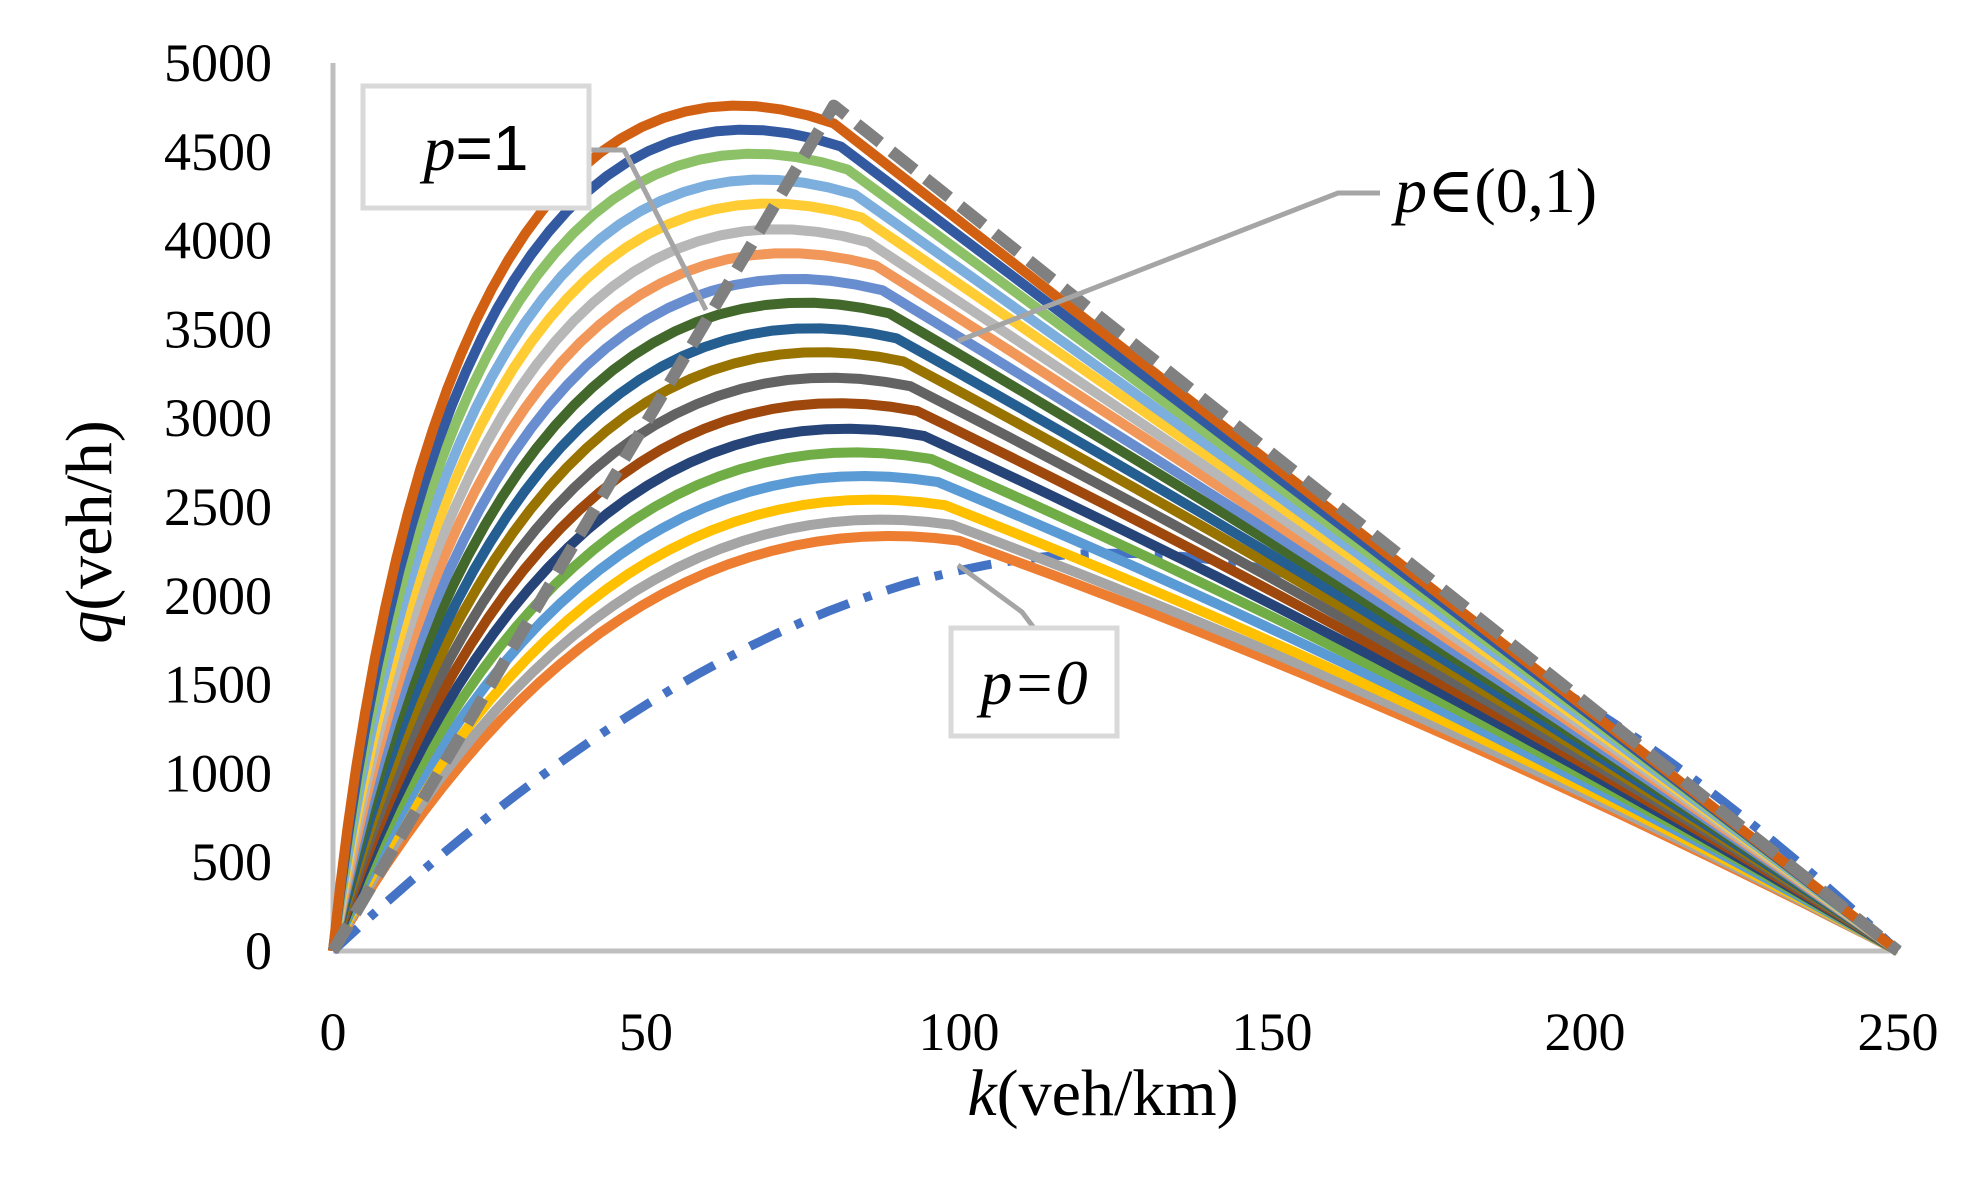 The height and width of the screenshot is (1197, 1986). What do you see at coordinates (333, 1032) in the screenshot?
I see `x-tick-label: 0` at bounding box center [333, 1032].